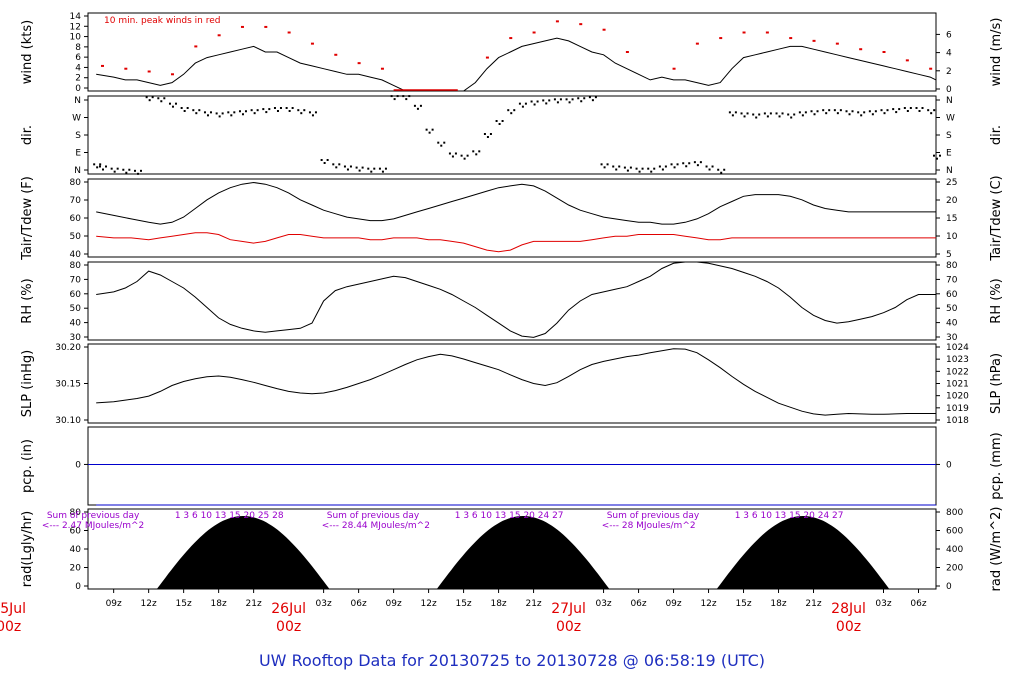  What do you see at coordinates (78, 48) in the screenshot?
I see `y-tick-label: 8` at bounding box center [78, 48].